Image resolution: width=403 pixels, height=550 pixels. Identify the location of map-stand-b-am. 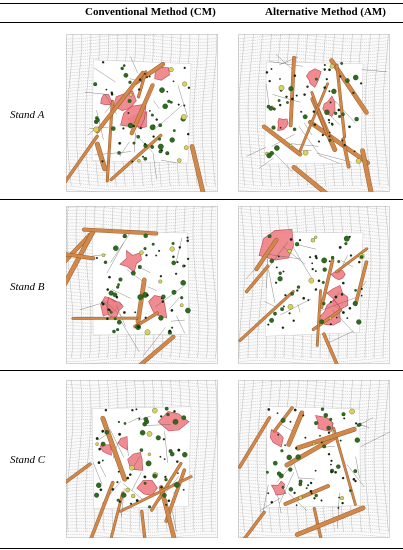
(314, 285).